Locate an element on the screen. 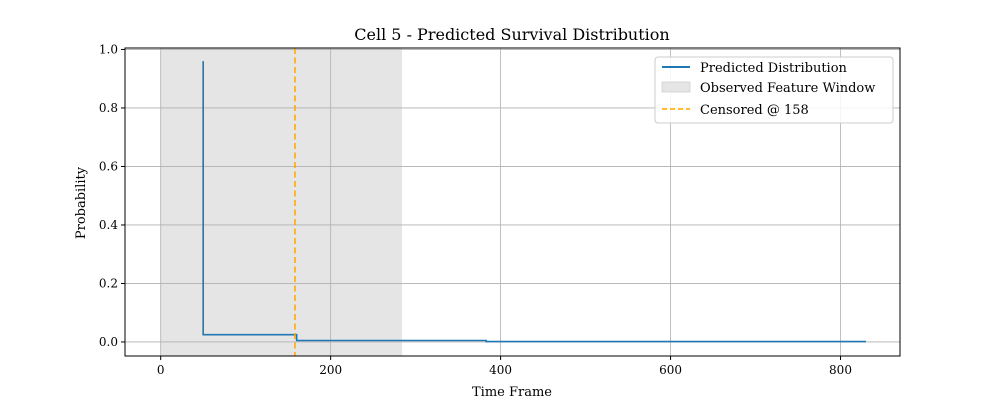 This screenshot has width=1000, height=400. x-tick-label-4: 800 is located at coordinates (840, 370).